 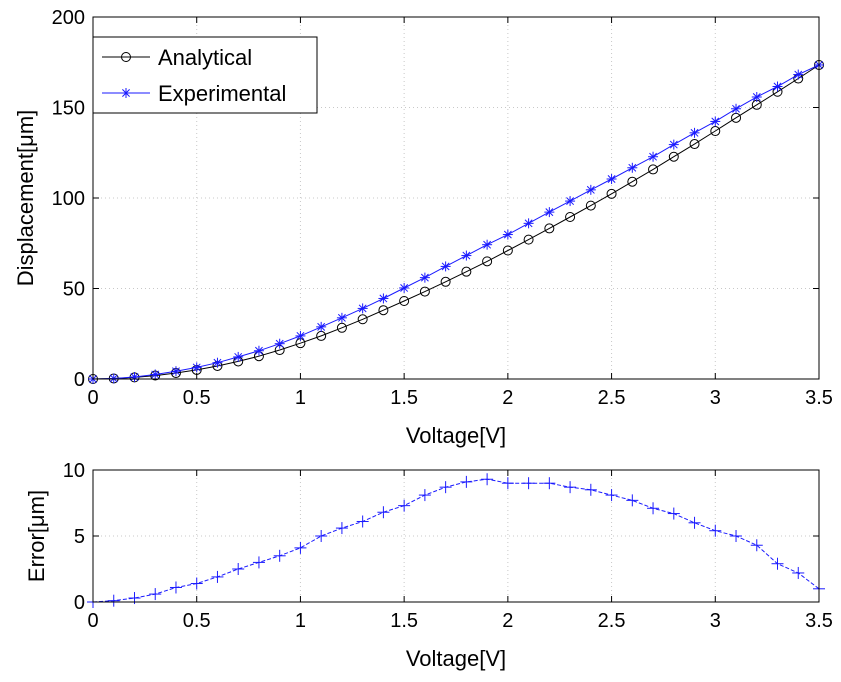 I want to click on legend-analytical-marker, so click(x=126, y=57).